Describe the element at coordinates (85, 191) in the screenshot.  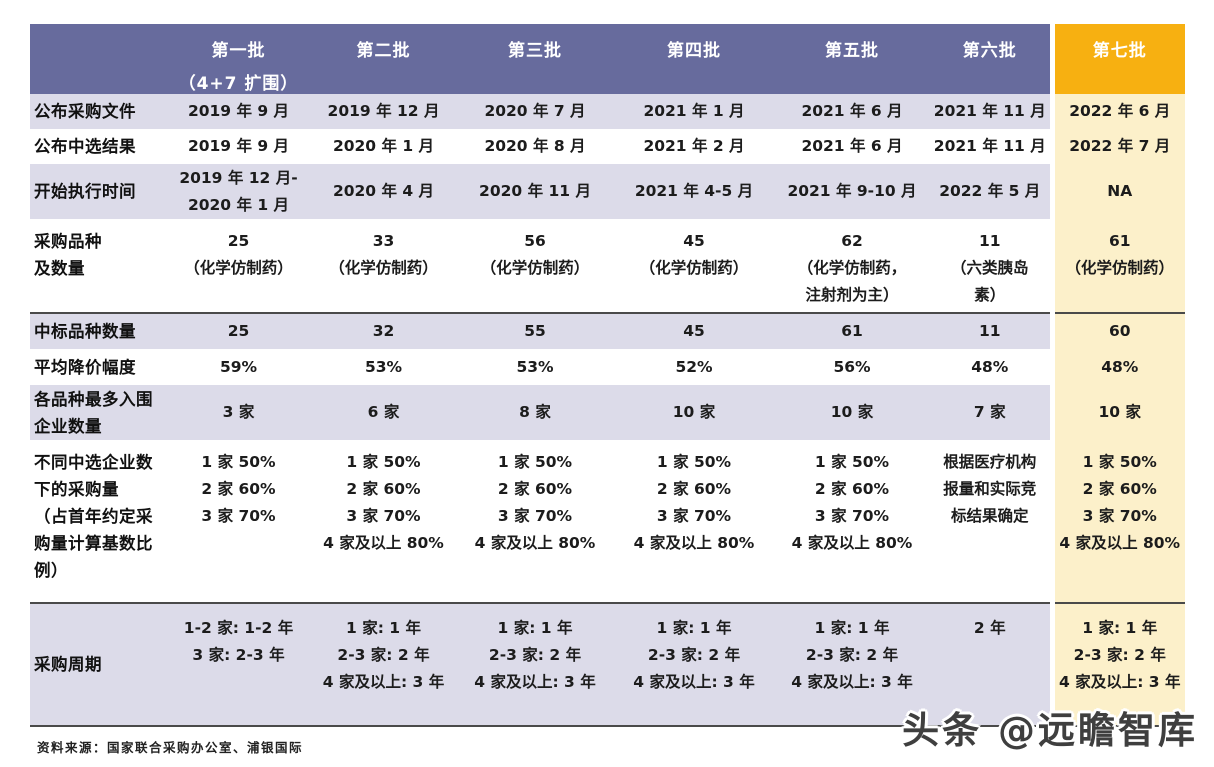
I see `cell-line: 开始执行时间` at that location.